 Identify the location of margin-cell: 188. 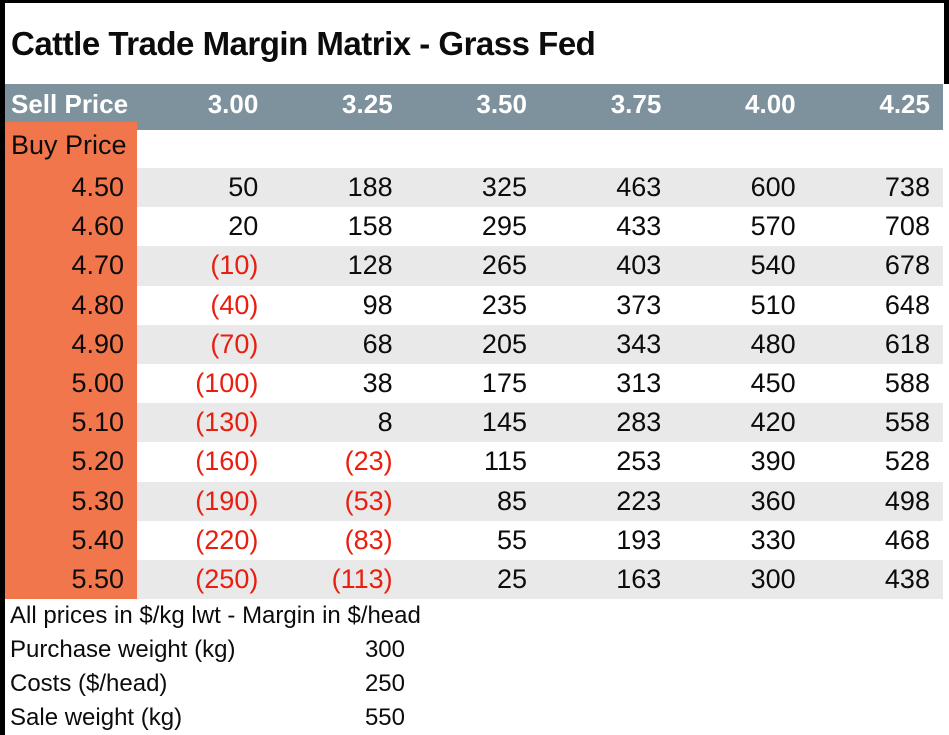
(338, 188).